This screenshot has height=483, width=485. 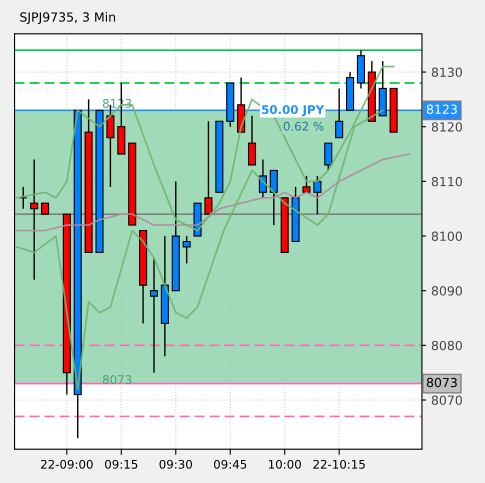 What do you see at coordinates (447, 291) in the screenshot?
I see `y-tick-label: 8090` at bounding box center [447, 291].